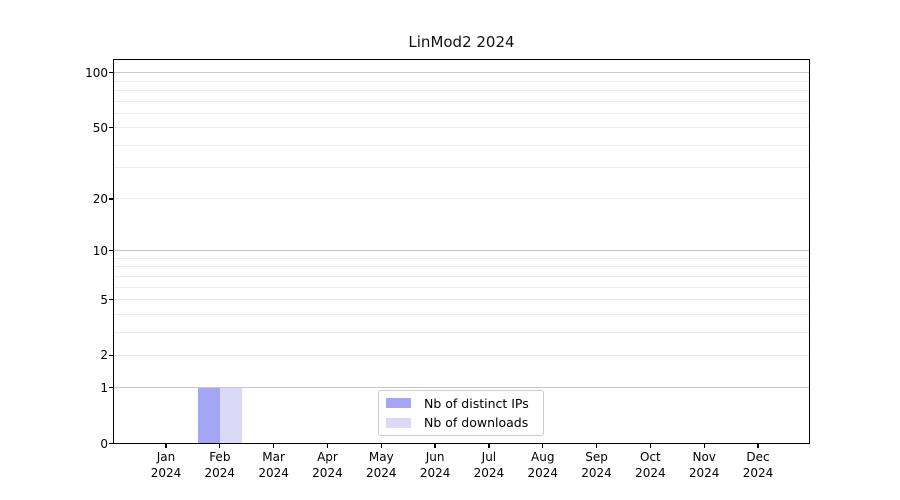 The height and width of the screenshot is (500, 900). I want to click on x-tick-label-feb: Feb 2024, so click(220, 465).